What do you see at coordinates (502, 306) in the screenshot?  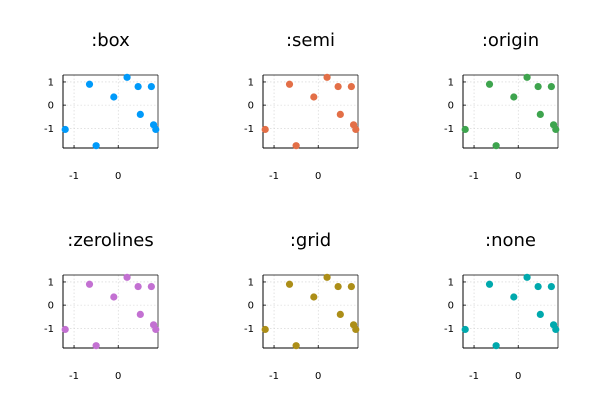 I see `subplot: :none 1 0 -1 -1 0` at bounding box center [502, 306].